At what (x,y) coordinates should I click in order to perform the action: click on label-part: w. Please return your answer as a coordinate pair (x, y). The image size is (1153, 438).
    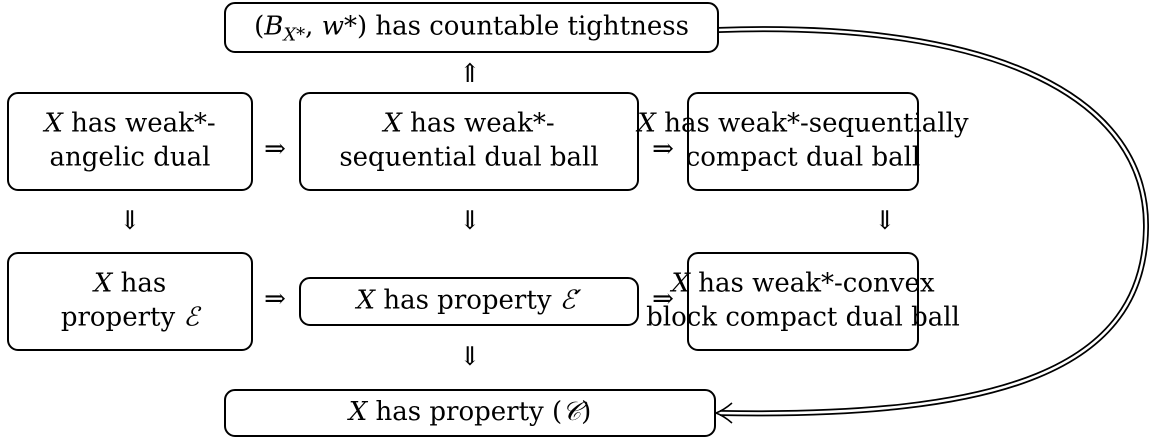
    Looking at the image, I should click on (333, 27).